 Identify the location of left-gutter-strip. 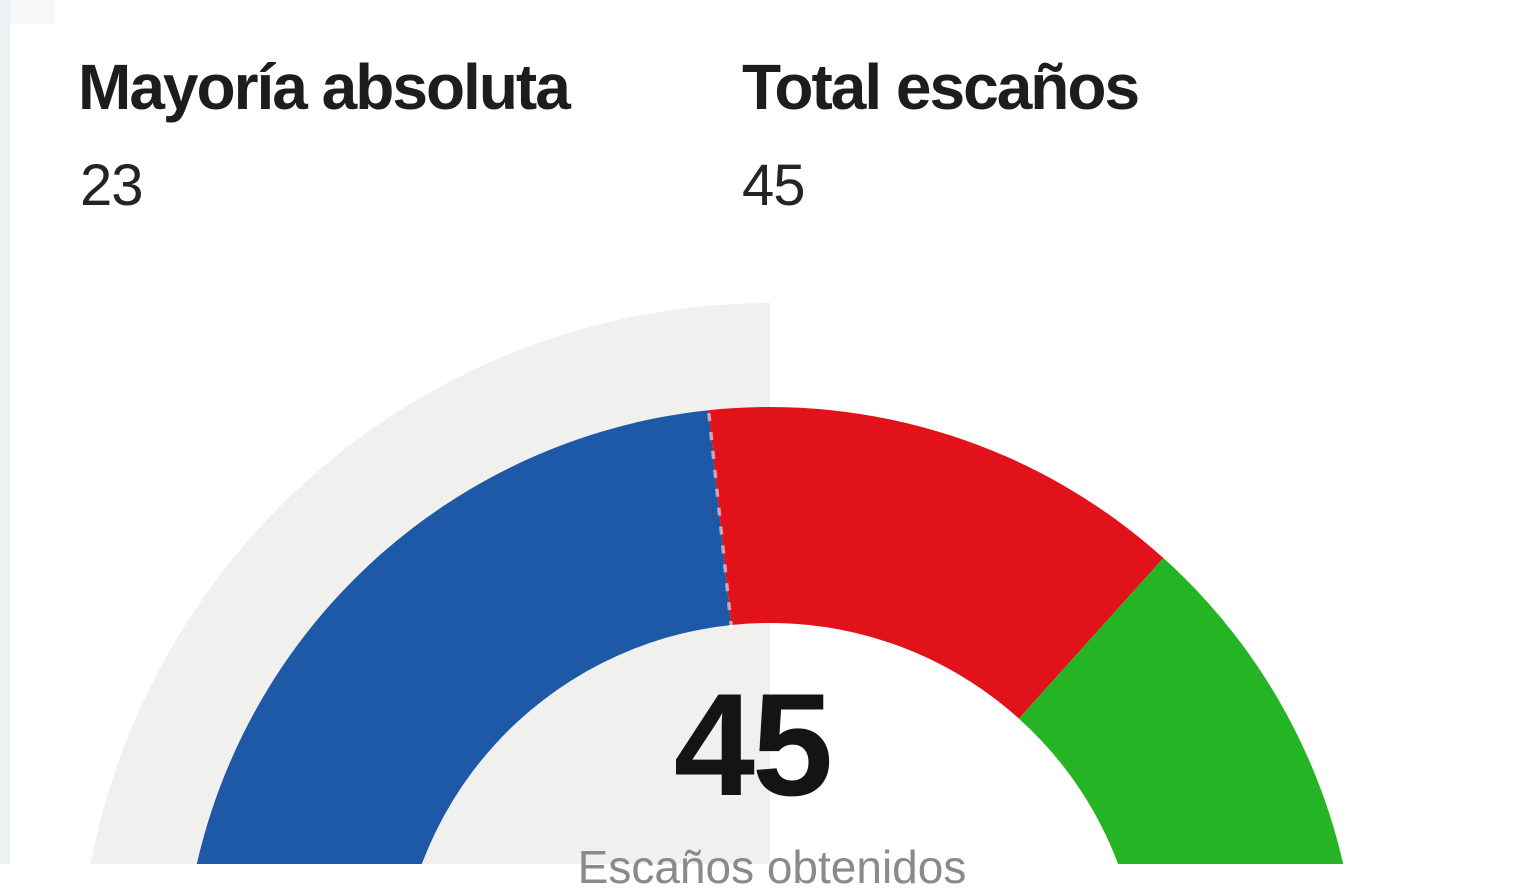
(5, 432).